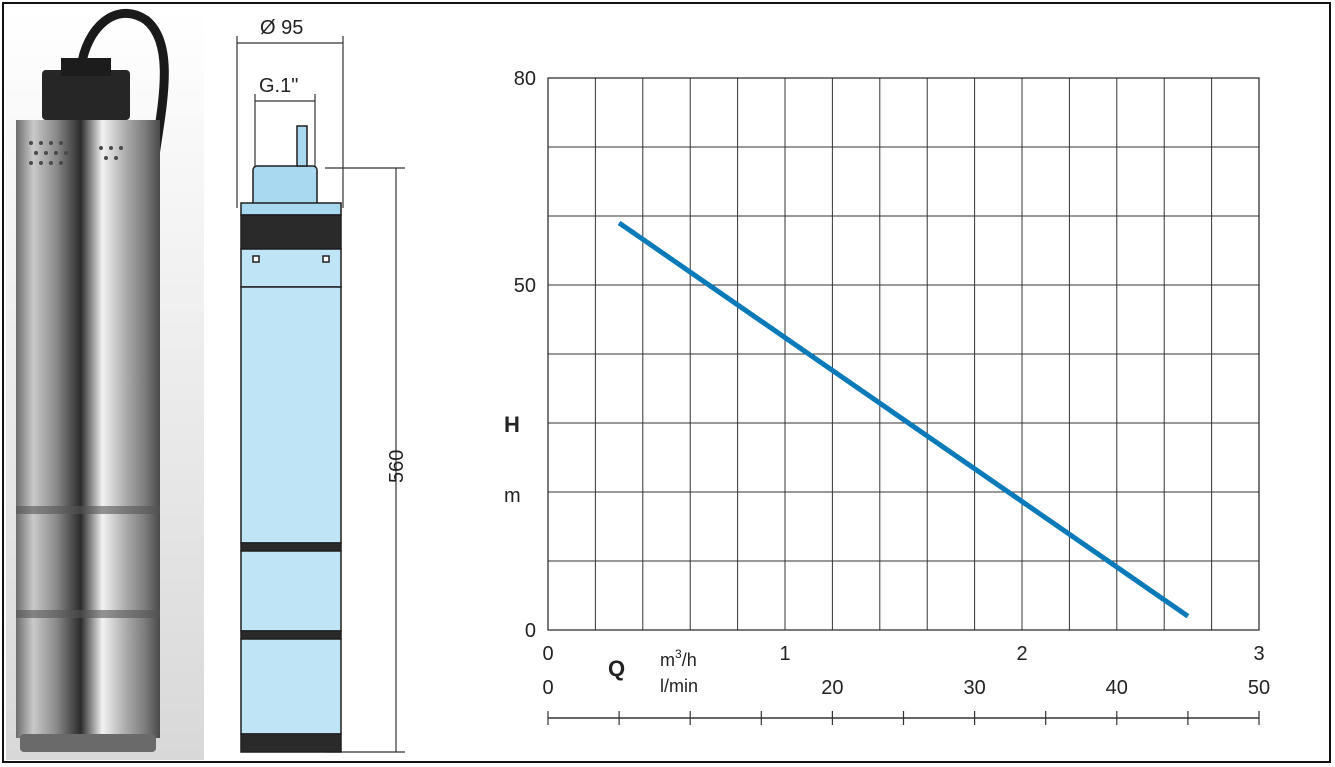  What do you see at coordinates (278, 86) in the screenshot?
I see `outlet-label: G.1"` at bounding box center [278, 86].